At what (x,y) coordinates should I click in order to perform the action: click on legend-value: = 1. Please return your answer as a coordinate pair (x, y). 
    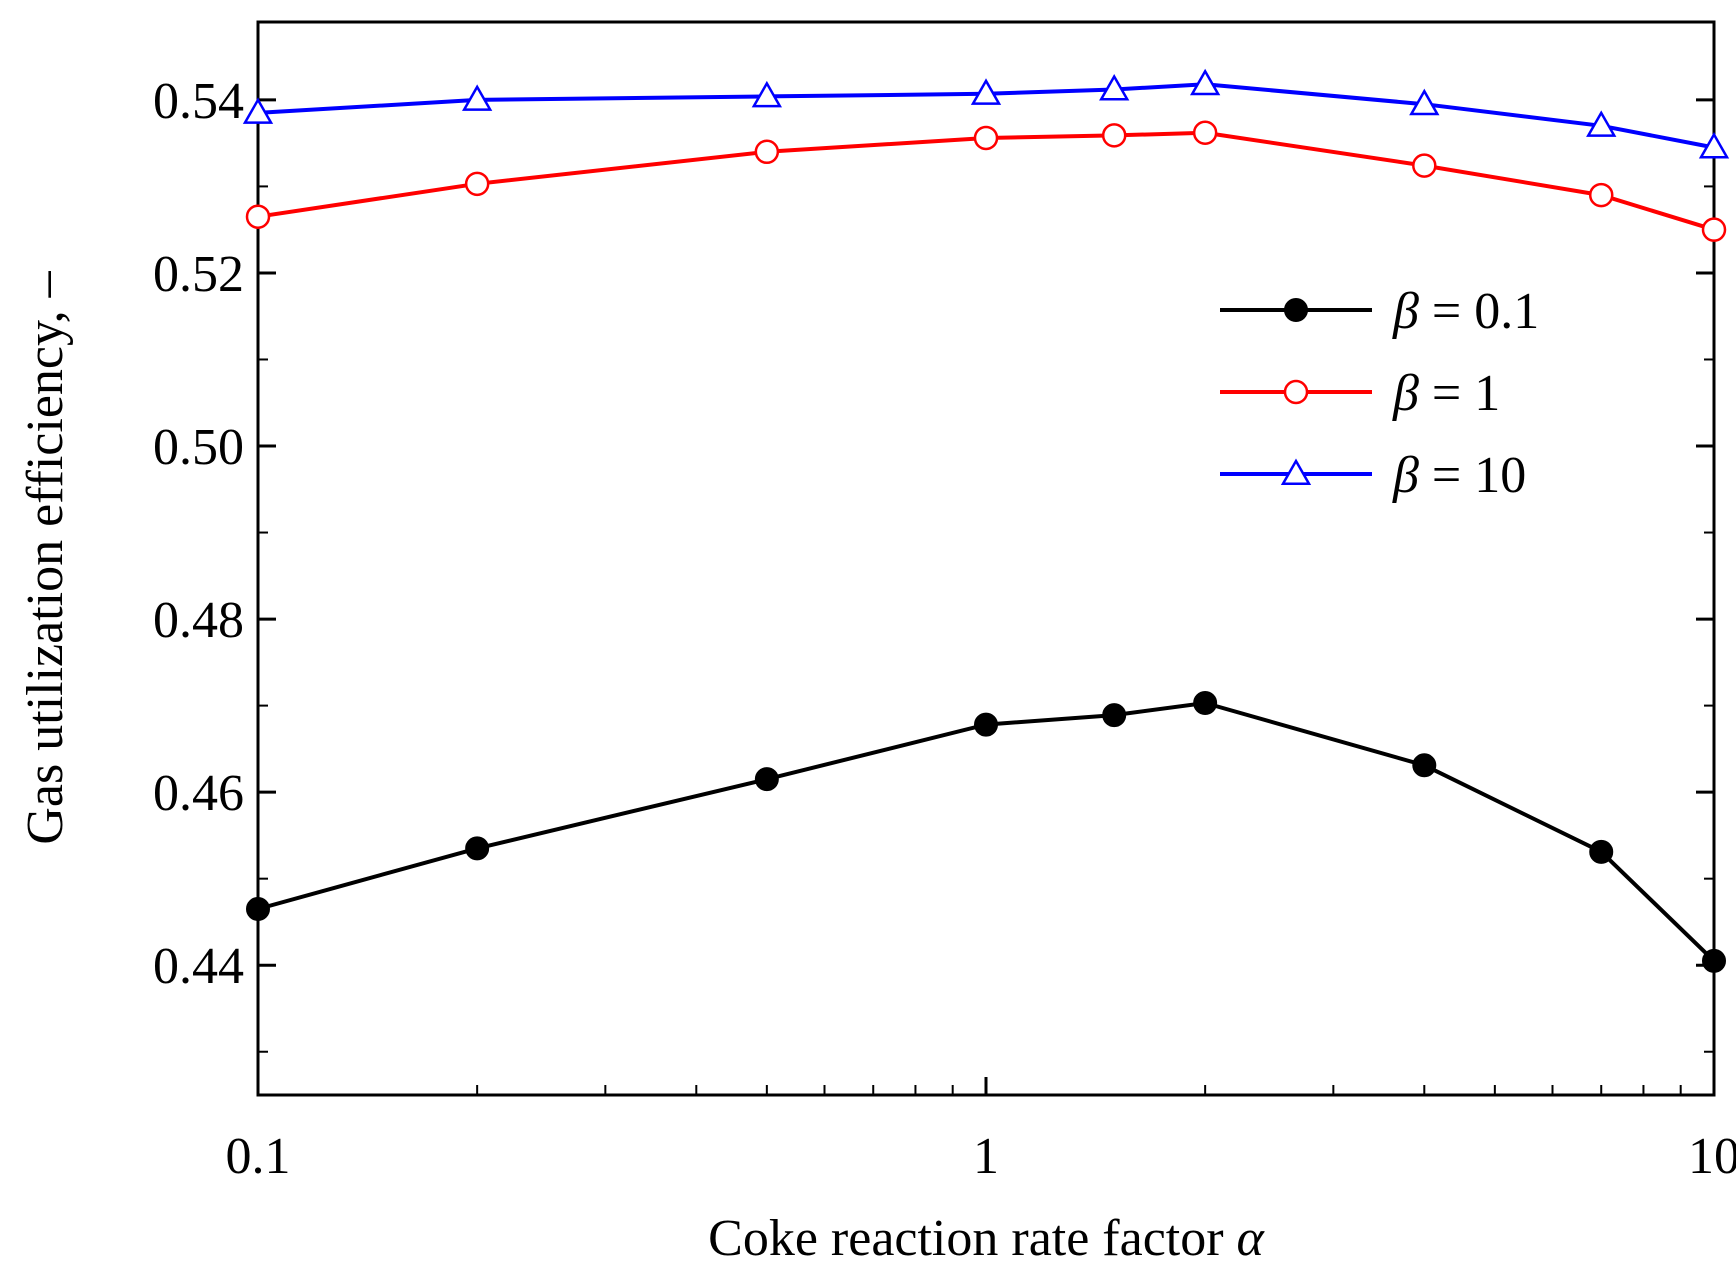
    Looking at the image, I should click on (1459, 393).